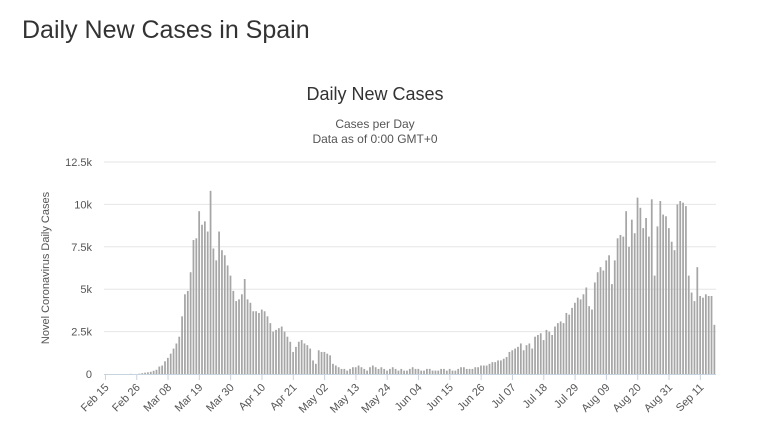 The height and width of the screenshot is (432, 763). What do you see at coordinates (658, 398) in the screenshot?
I see `x-tick-label: Aug 31` at bounding box center [658, 398].